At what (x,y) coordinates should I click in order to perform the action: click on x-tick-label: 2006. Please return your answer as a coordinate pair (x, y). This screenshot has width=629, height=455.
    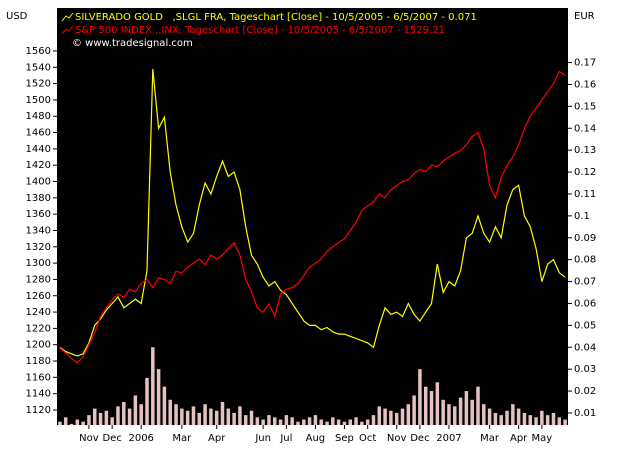
    Looking at the image, I should click on (140, 438).